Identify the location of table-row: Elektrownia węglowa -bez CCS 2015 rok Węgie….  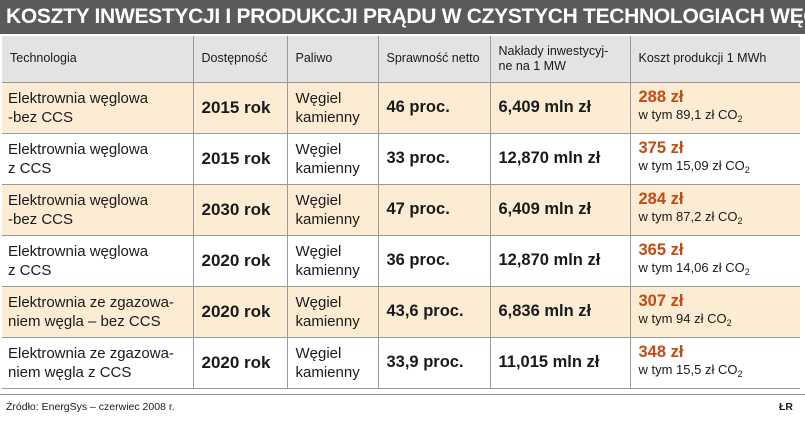
(401, 108).